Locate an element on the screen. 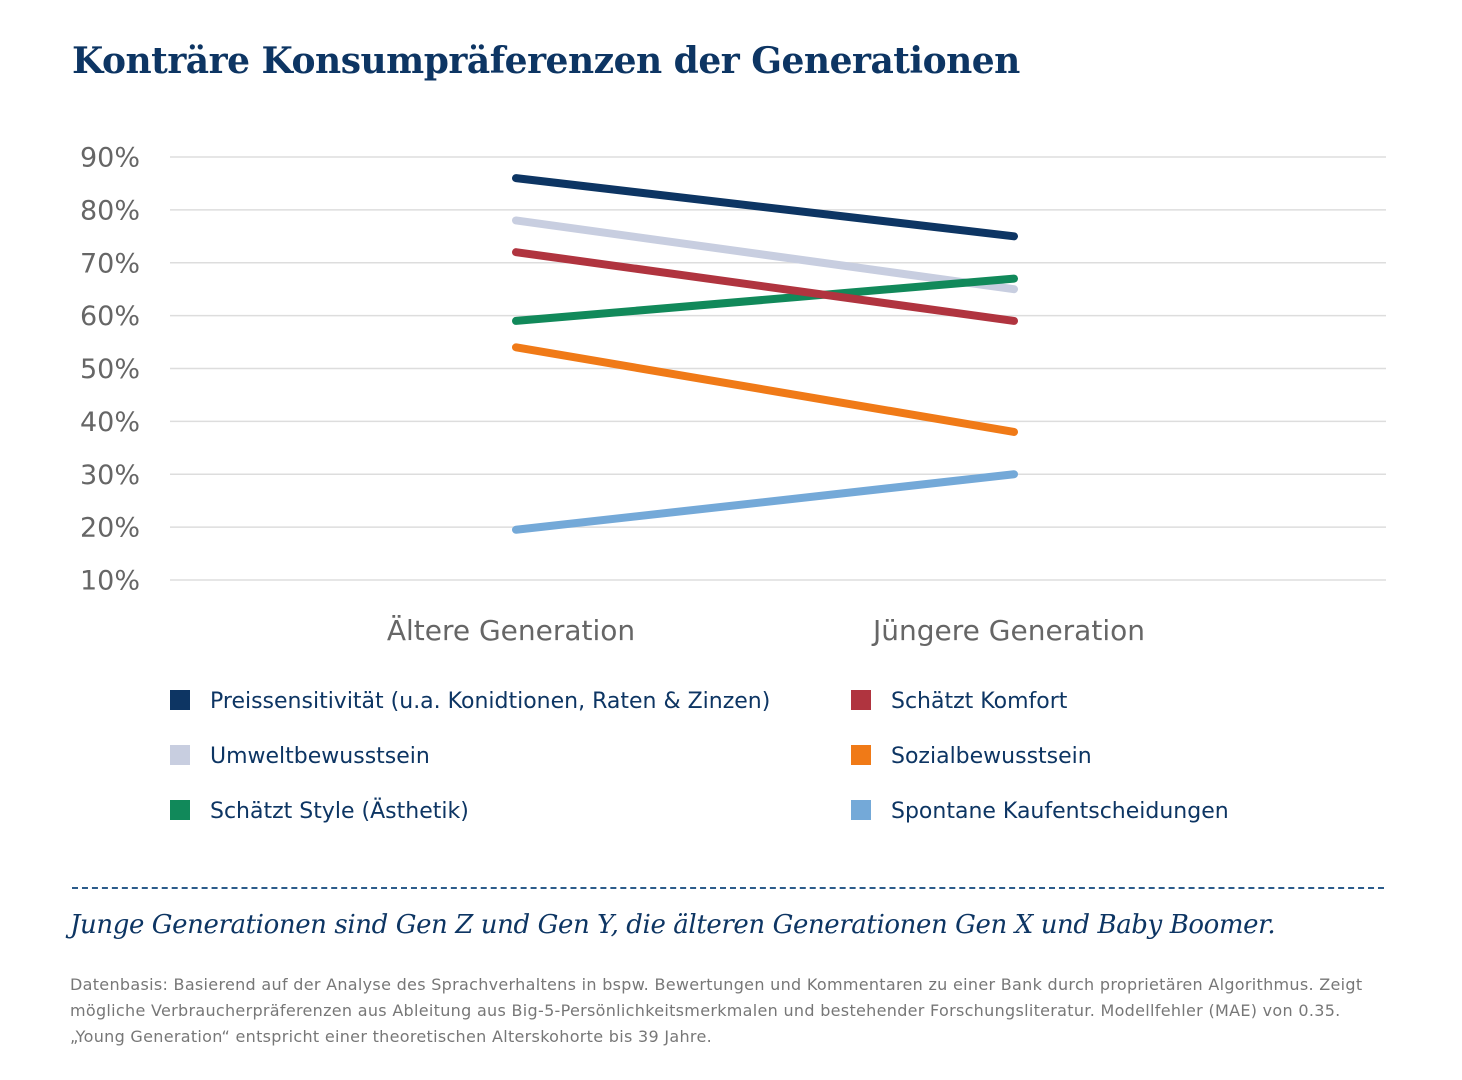 The height and width of the screenshot is (1080, 1462). y-tick-label: 30% is located at coordinates (110, 475).